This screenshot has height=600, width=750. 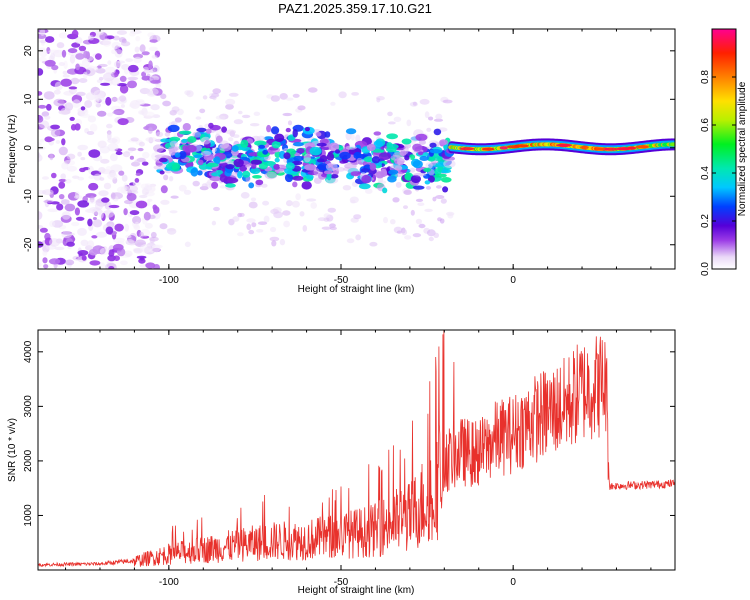 I want to click on heatmap-cell-2002, so click(x=488, y=149).